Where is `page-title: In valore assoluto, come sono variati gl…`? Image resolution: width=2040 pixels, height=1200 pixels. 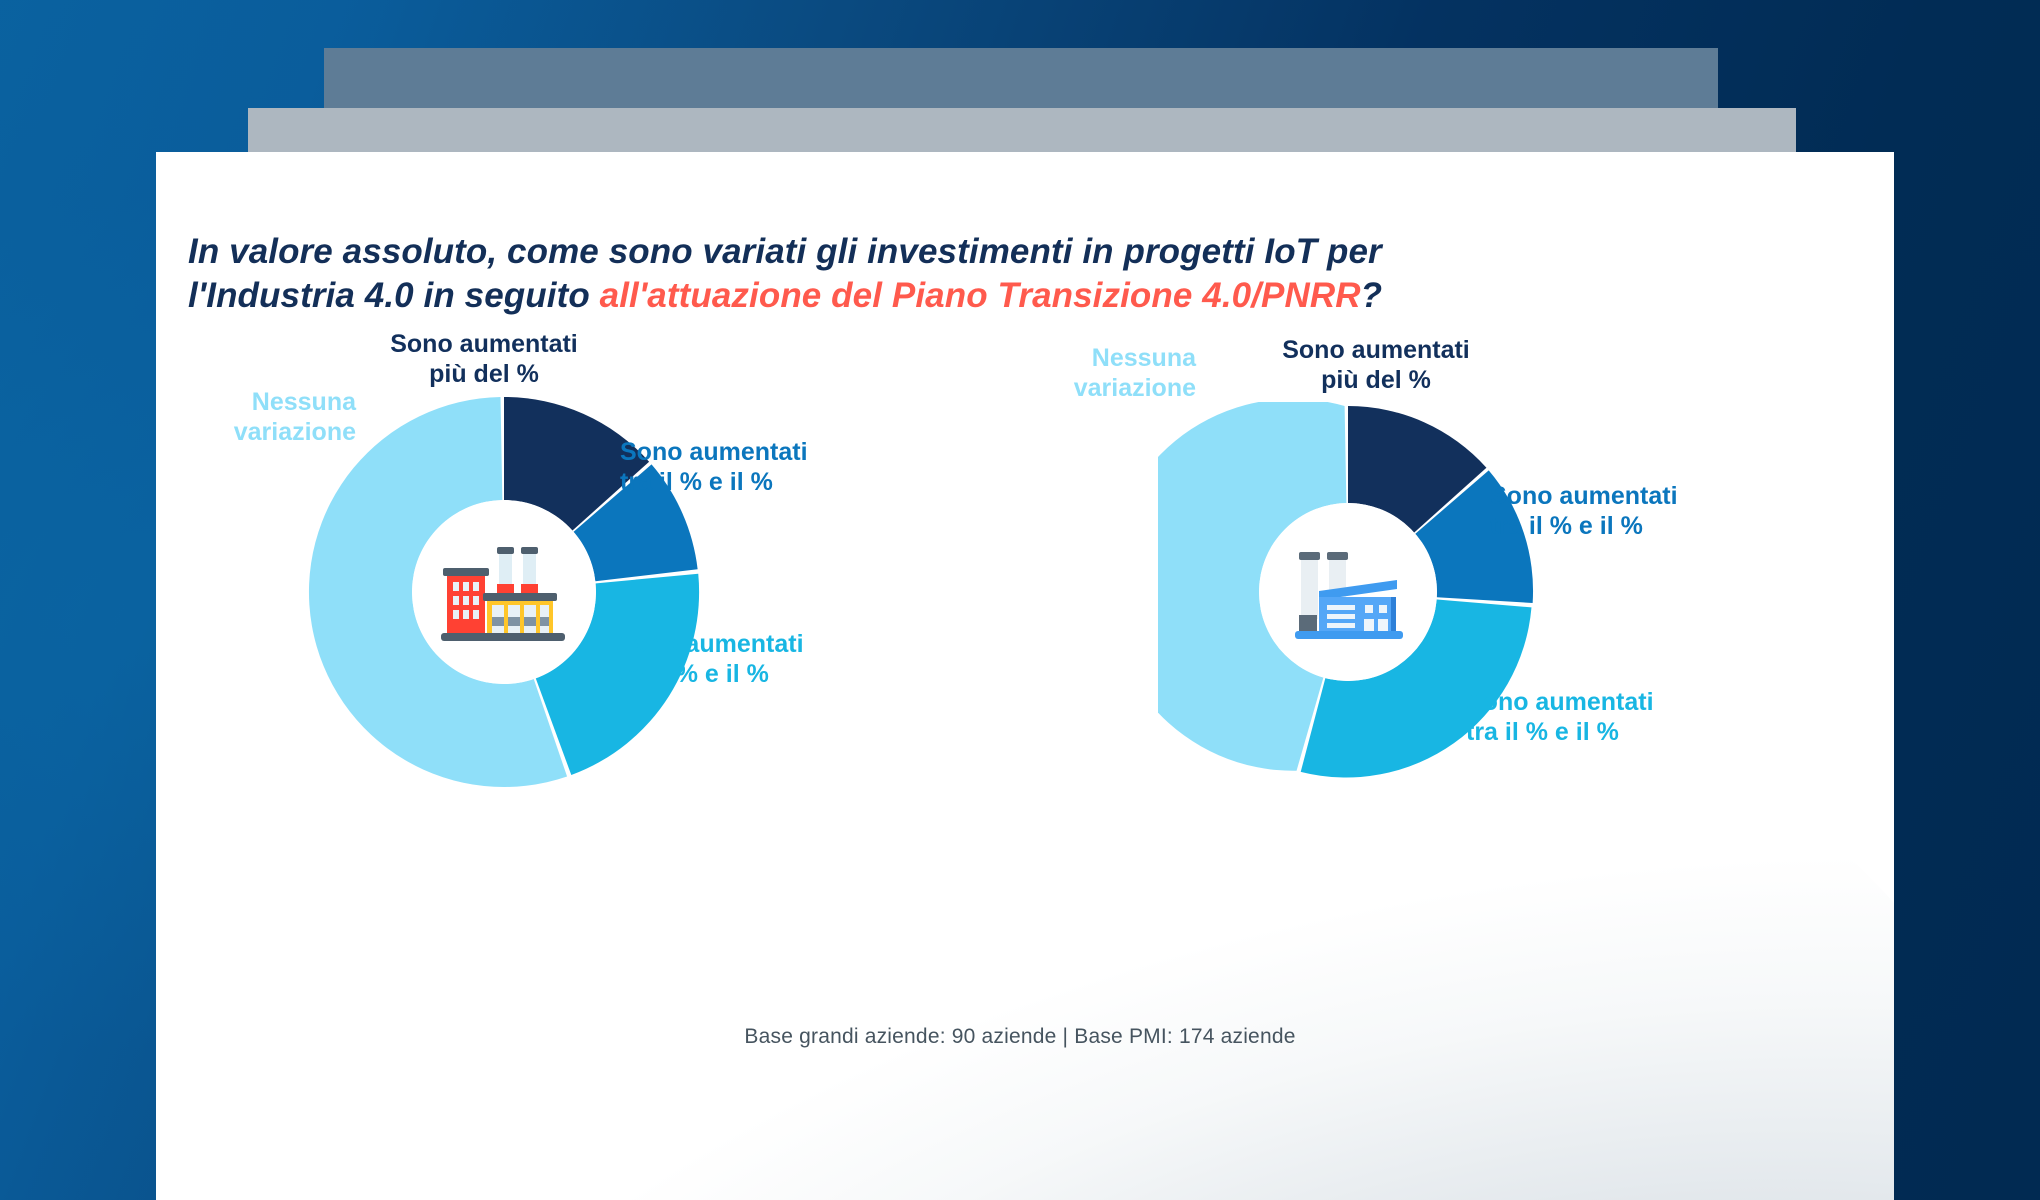
page-title: In valore assoluto, come sono variati gl… is located at coordinates (838, 274).